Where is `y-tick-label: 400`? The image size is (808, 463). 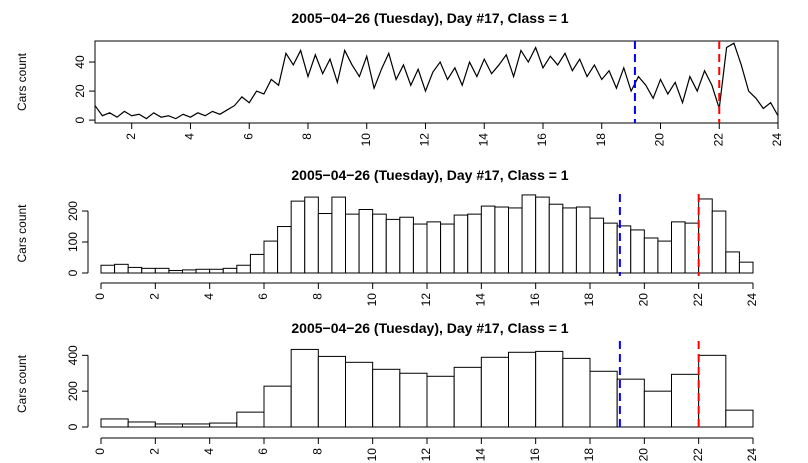 y-tick-label: 400 is located at coordinates (73, 355).